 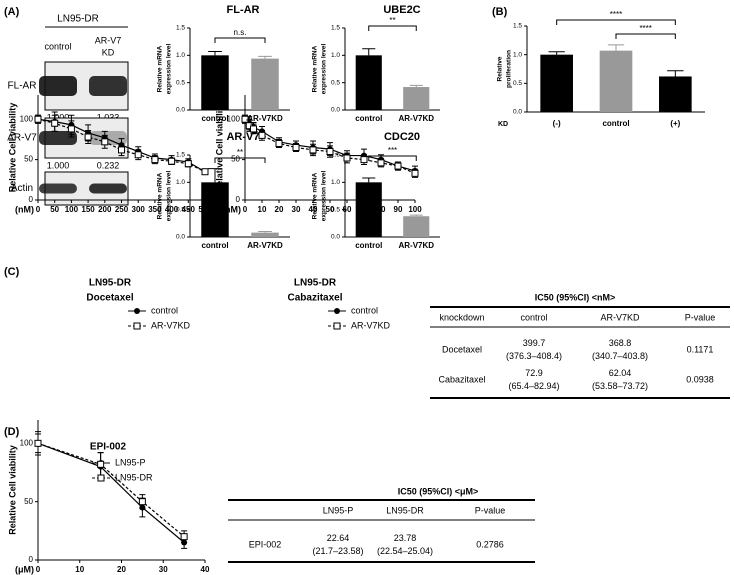 What do you see at coordinates (265, 544) in the screenshot?
I see `table-cell: EPI-002` at bounding box center [265, 544].